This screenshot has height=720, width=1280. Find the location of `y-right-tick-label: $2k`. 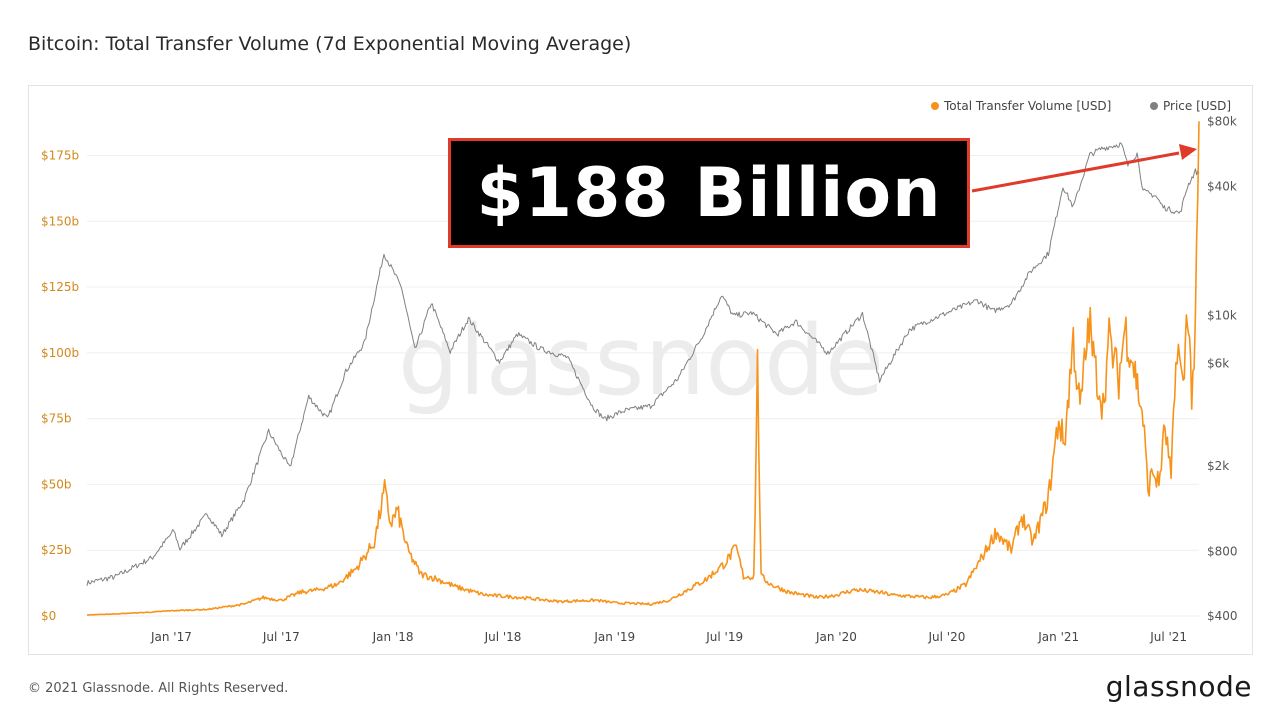

y-right-tick-label: $2k is located at coordinates (1218, 466).